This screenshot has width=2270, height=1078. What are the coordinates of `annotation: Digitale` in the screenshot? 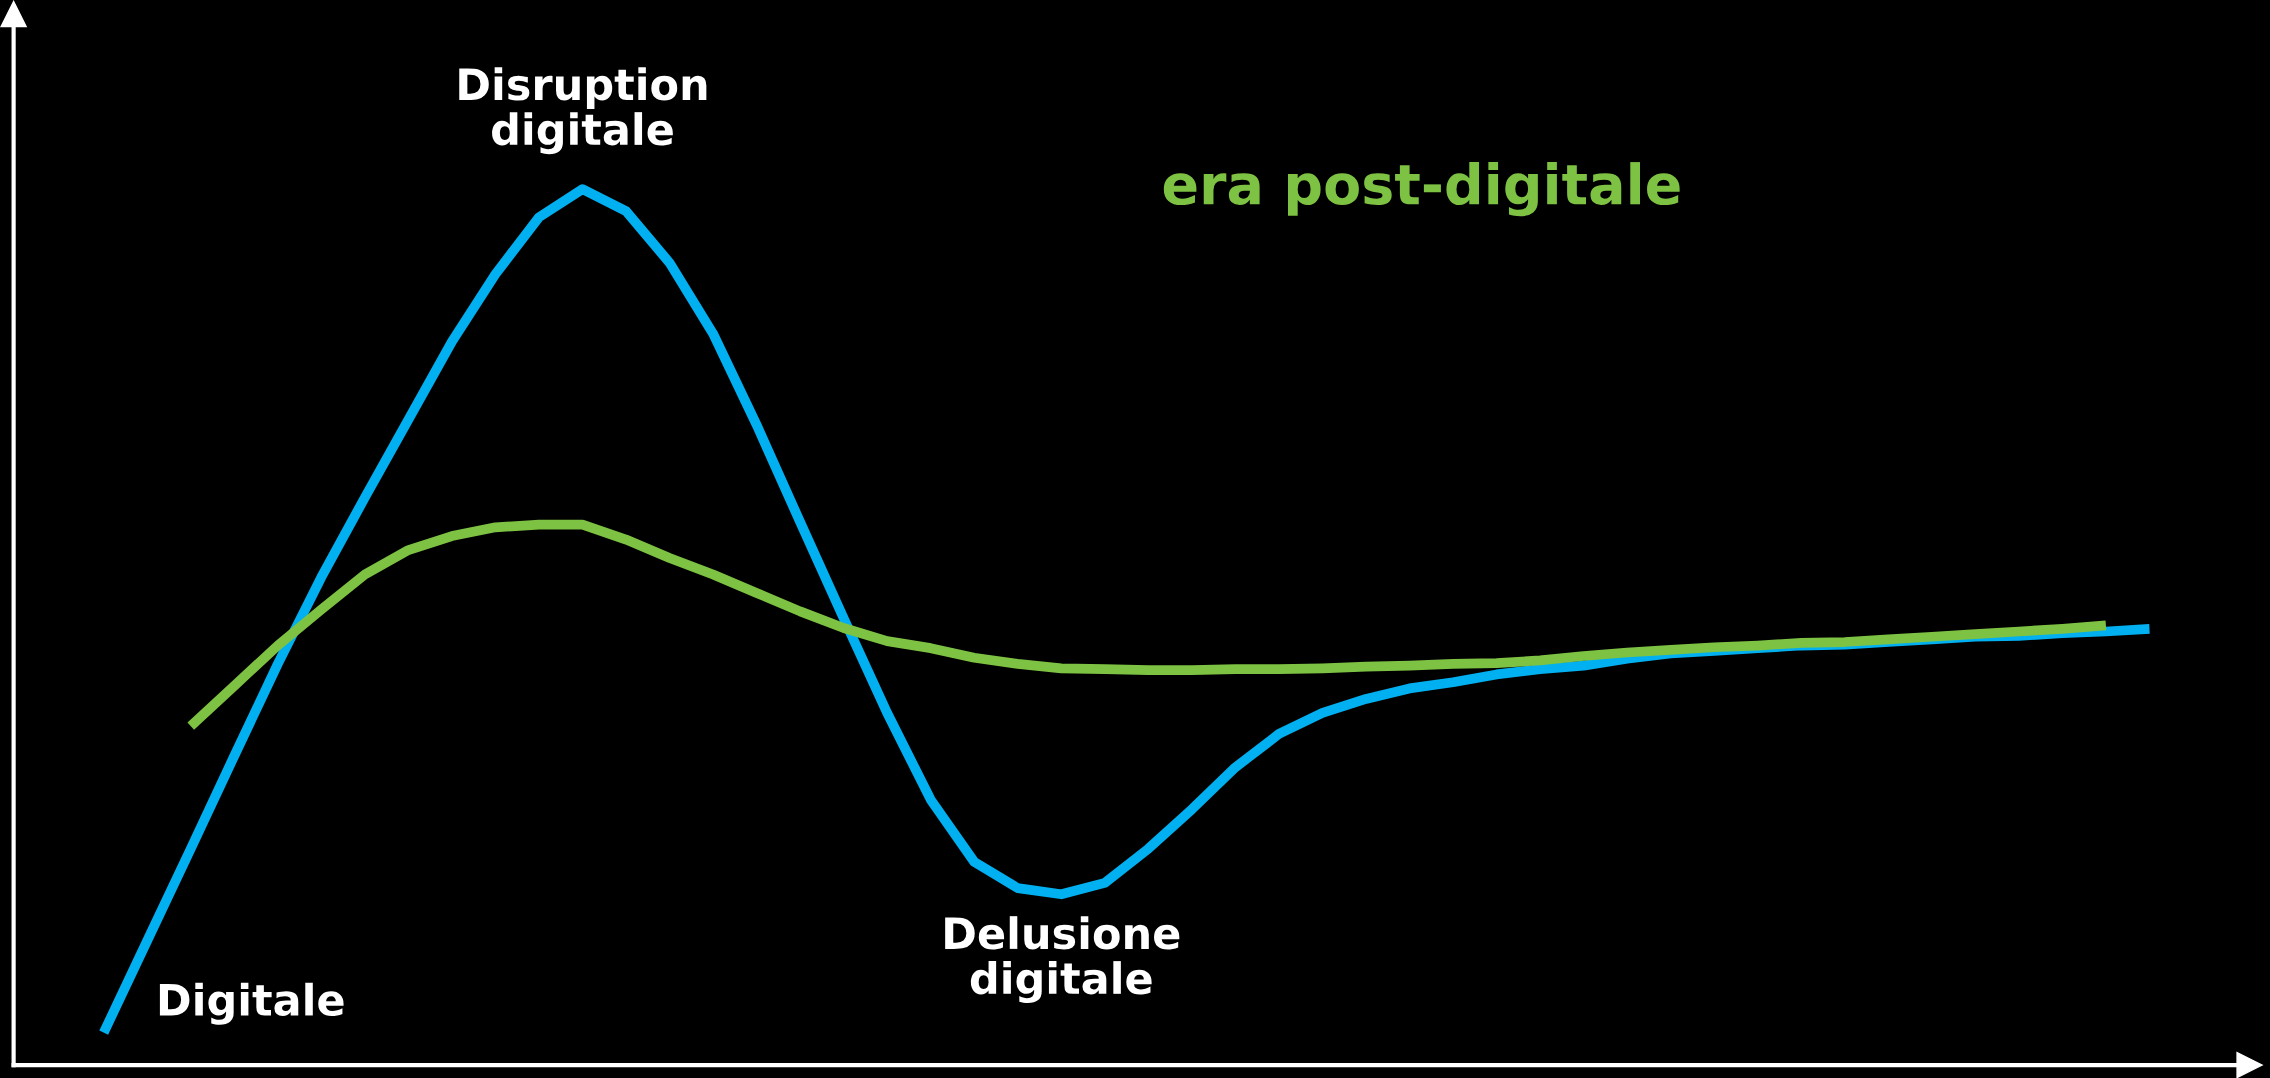 It's located at (251, 1003).